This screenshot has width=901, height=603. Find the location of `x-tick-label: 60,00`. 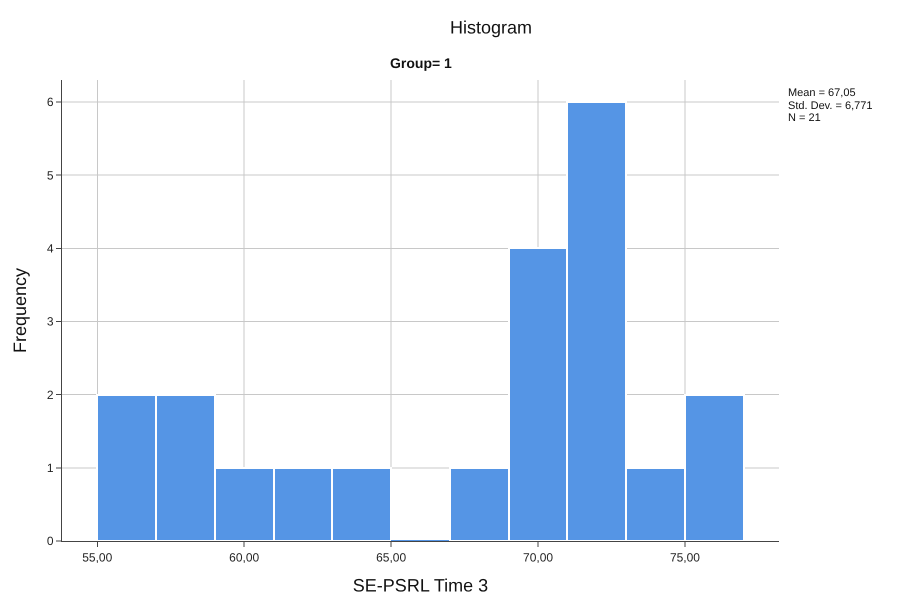

x-tick-label: 60,00 is located at coordinates (244, 557).